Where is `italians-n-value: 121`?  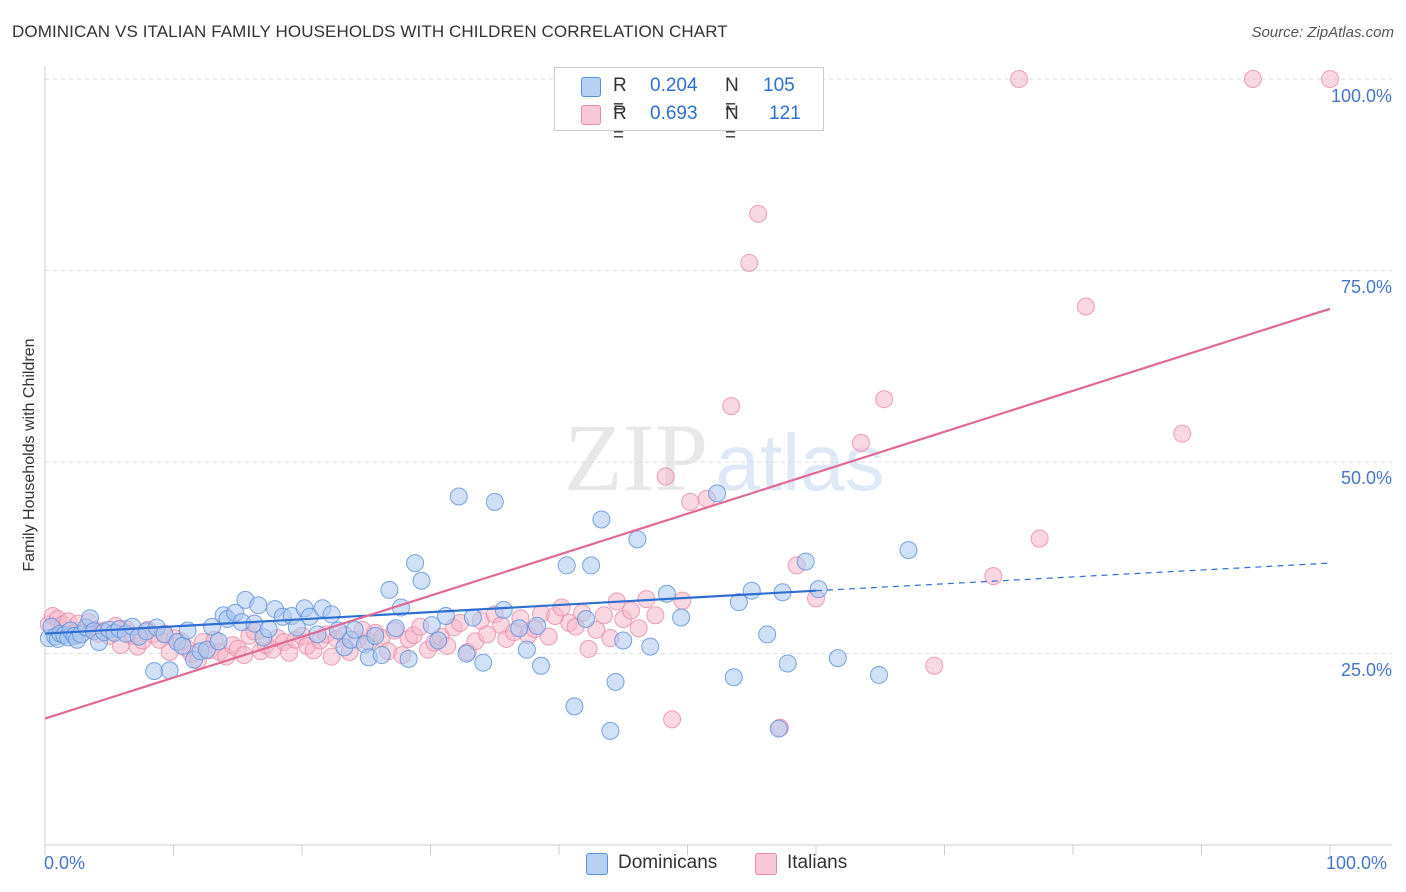 italians-n-value: 121 is located at coordinates (785, 113).